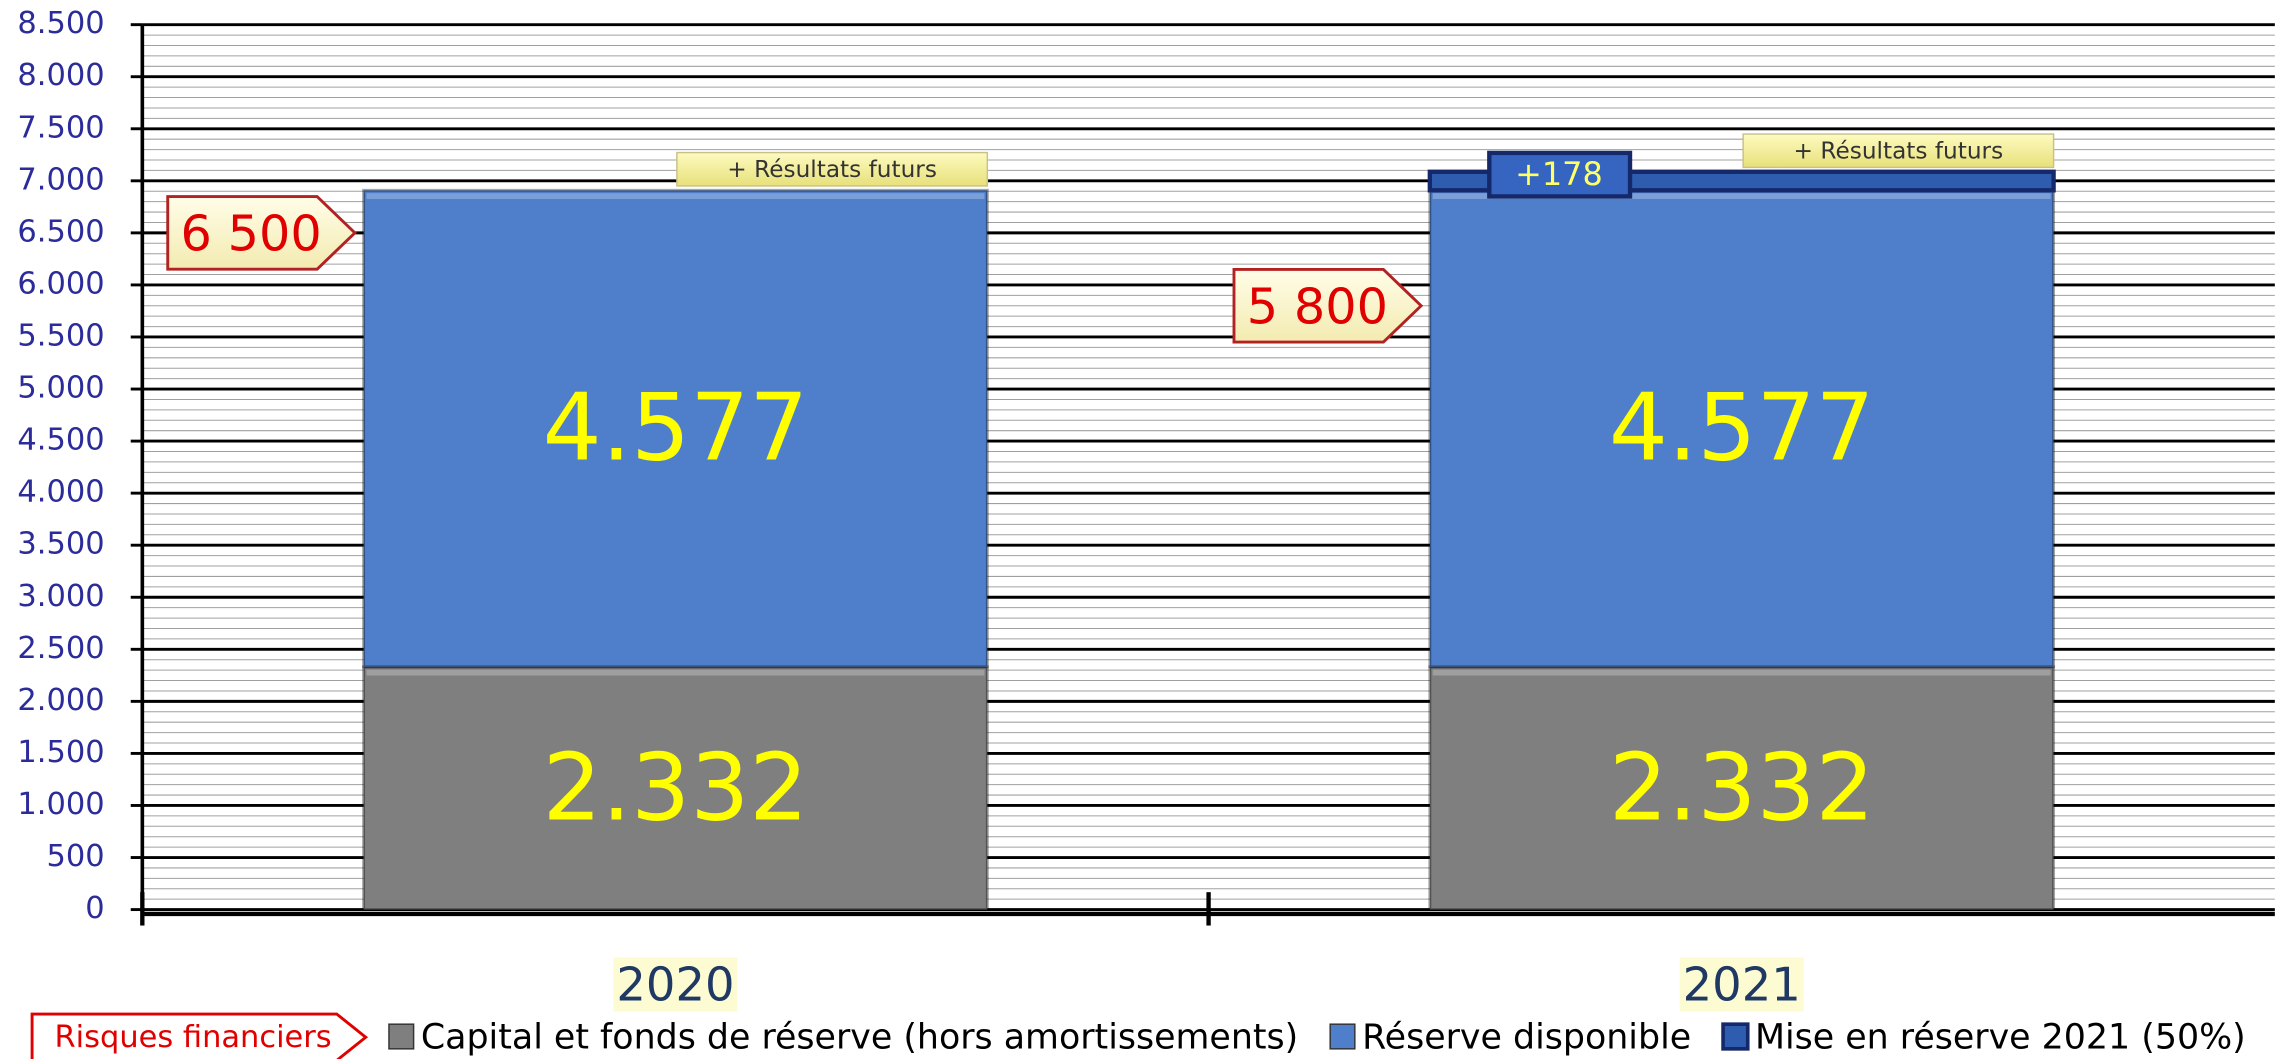  What do you see at coordinates (60, 752) in the screenshot?
I see `y-tick-label: 1.500` at bounding box center [60, 752].